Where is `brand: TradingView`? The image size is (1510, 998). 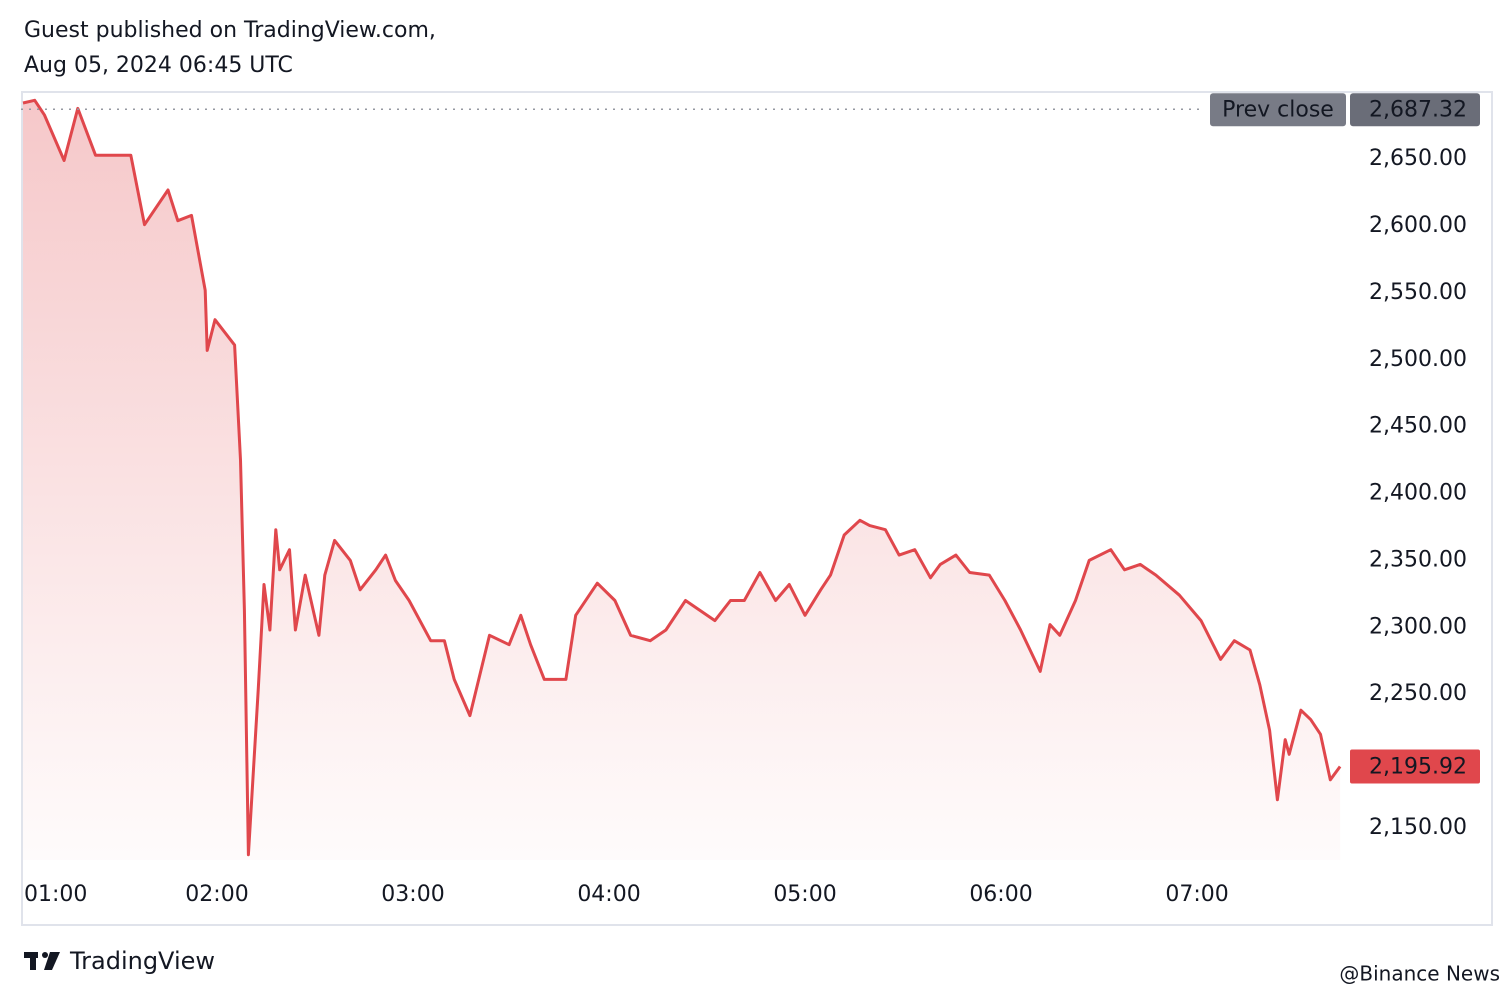 brand: TradingView is located at coordinates (142, 961).